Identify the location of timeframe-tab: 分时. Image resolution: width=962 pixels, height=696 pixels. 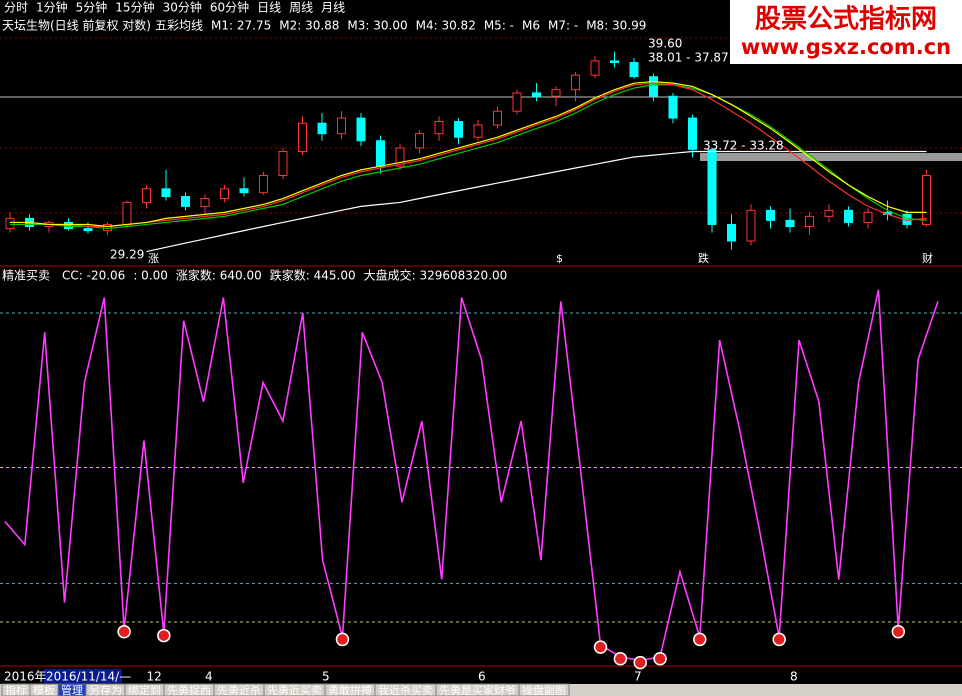
(16, 8).